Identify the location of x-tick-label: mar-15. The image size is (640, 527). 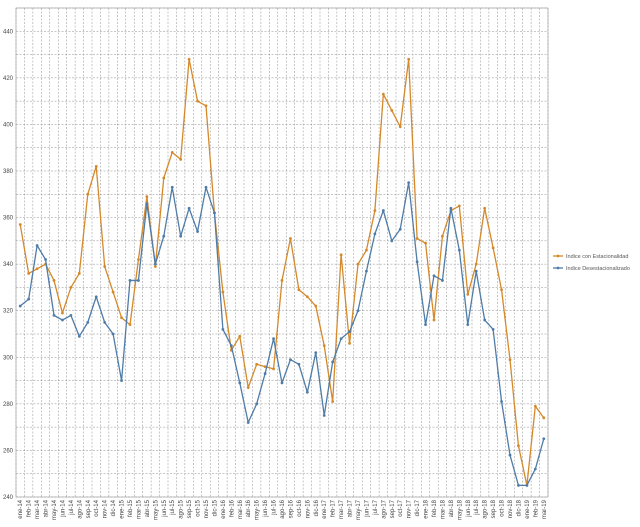
(139, 509).